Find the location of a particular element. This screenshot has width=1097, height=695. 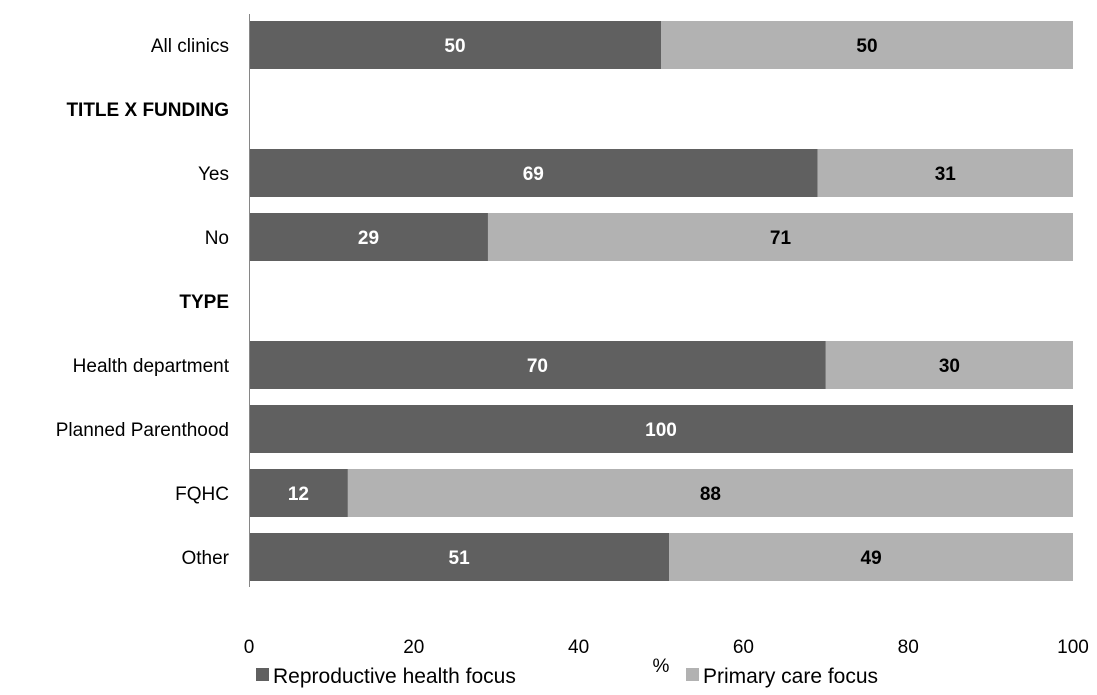

category-label-health-department: Health department is located at coordinates (151, 366).